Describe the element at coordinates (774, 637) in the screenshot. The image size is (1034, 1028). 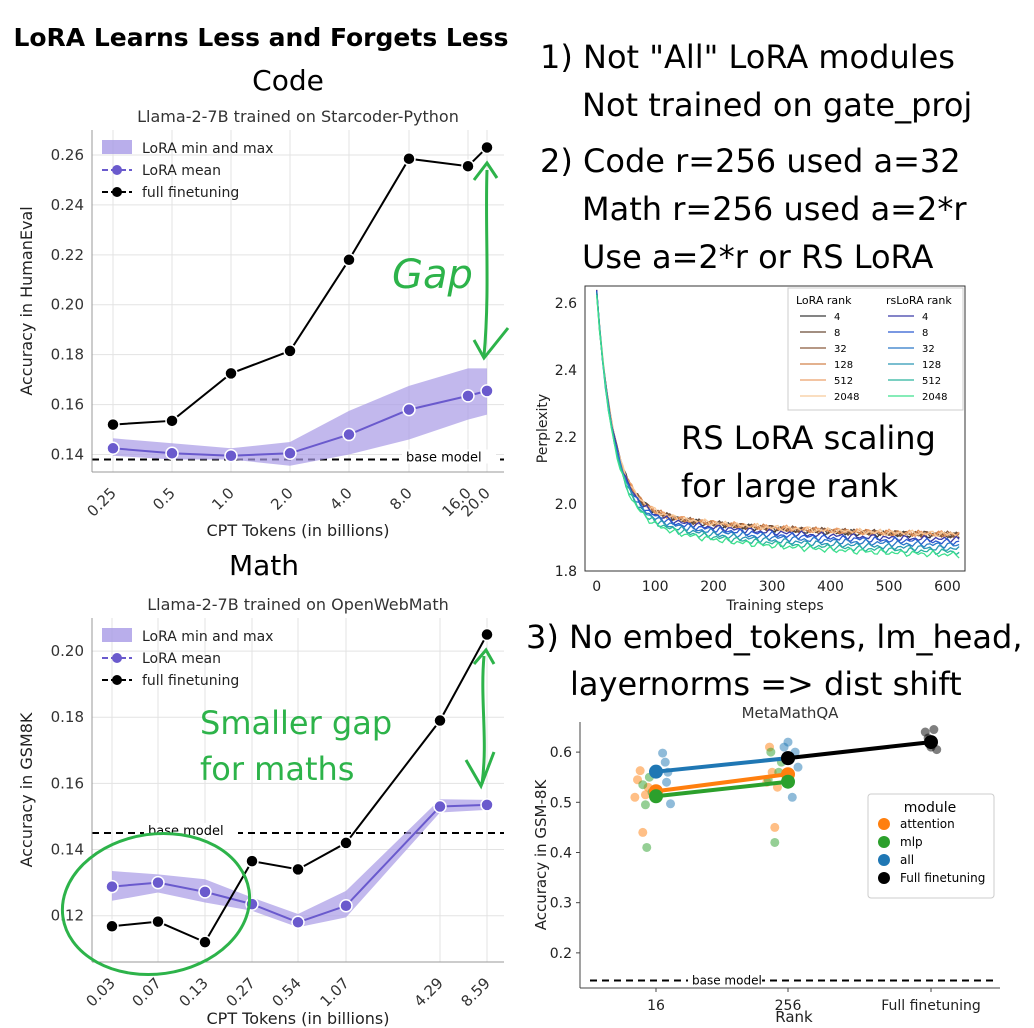
I see `note3-line1: 3) No embed_tokens, lm_head,` at that location.